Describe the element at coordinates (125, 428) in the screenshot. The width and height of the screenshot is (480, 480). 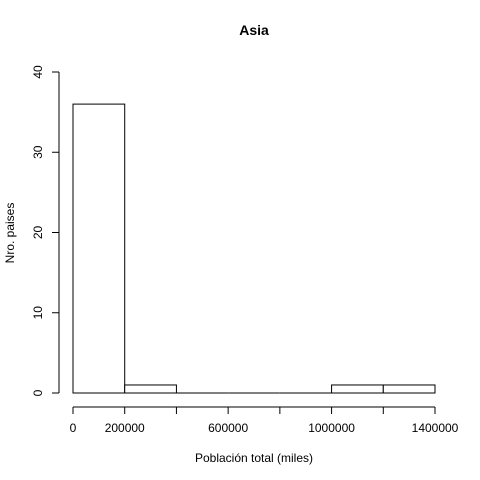
I see `x-tick-label: 200000` at that location.